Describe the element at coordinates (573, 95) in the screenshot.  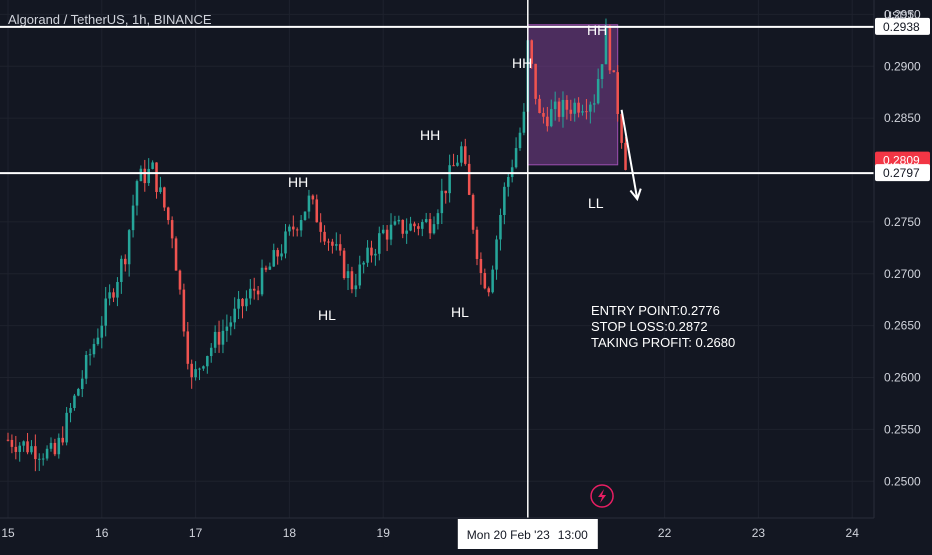
I see `sell-zone-rect` at that location.